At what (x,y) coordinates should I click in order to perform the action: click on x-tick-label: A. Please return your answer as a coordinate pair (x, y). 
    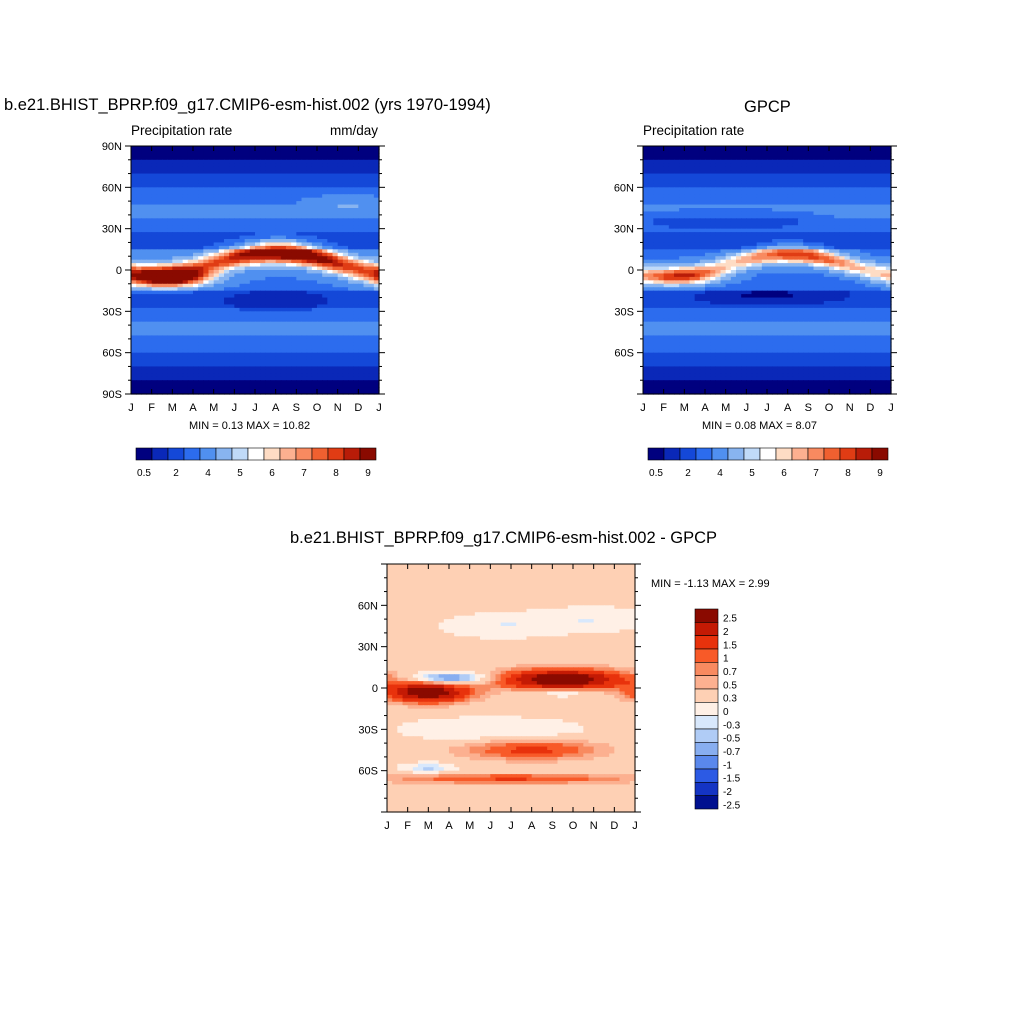
    Looking at the image, I should click on (276, 408).